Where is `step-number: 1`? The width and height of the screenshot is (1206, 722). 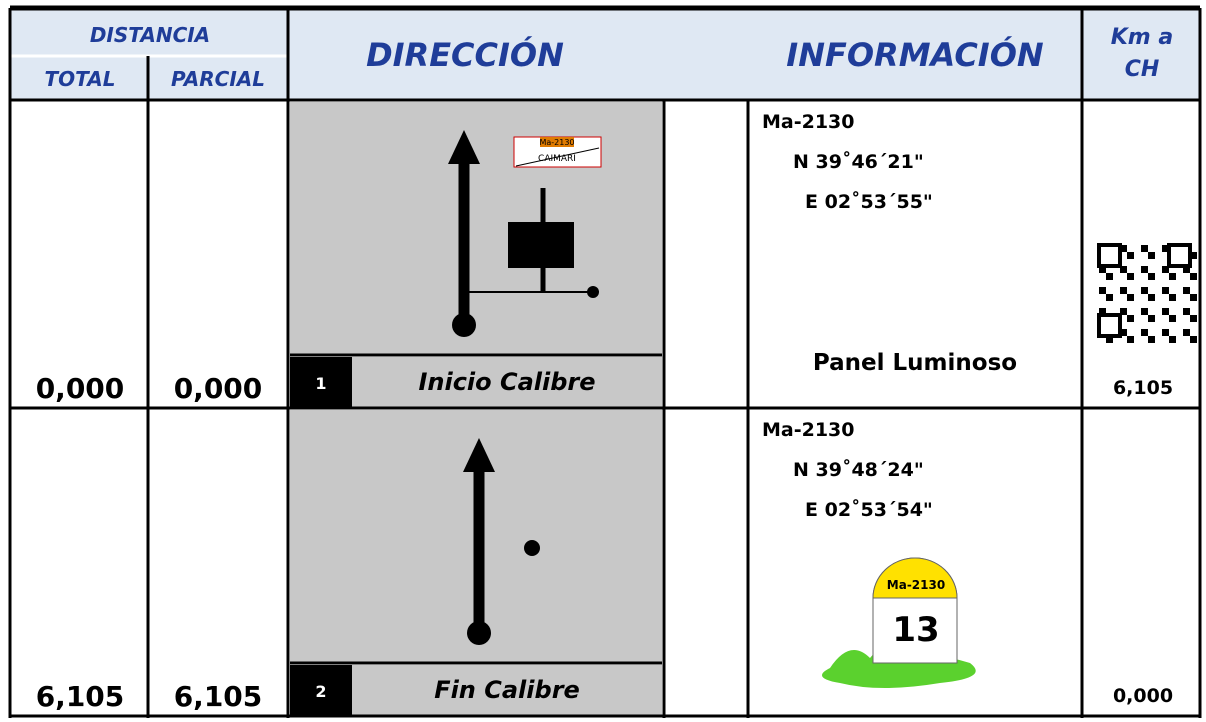
step-number: 1 is located at coordinates (320, 383).